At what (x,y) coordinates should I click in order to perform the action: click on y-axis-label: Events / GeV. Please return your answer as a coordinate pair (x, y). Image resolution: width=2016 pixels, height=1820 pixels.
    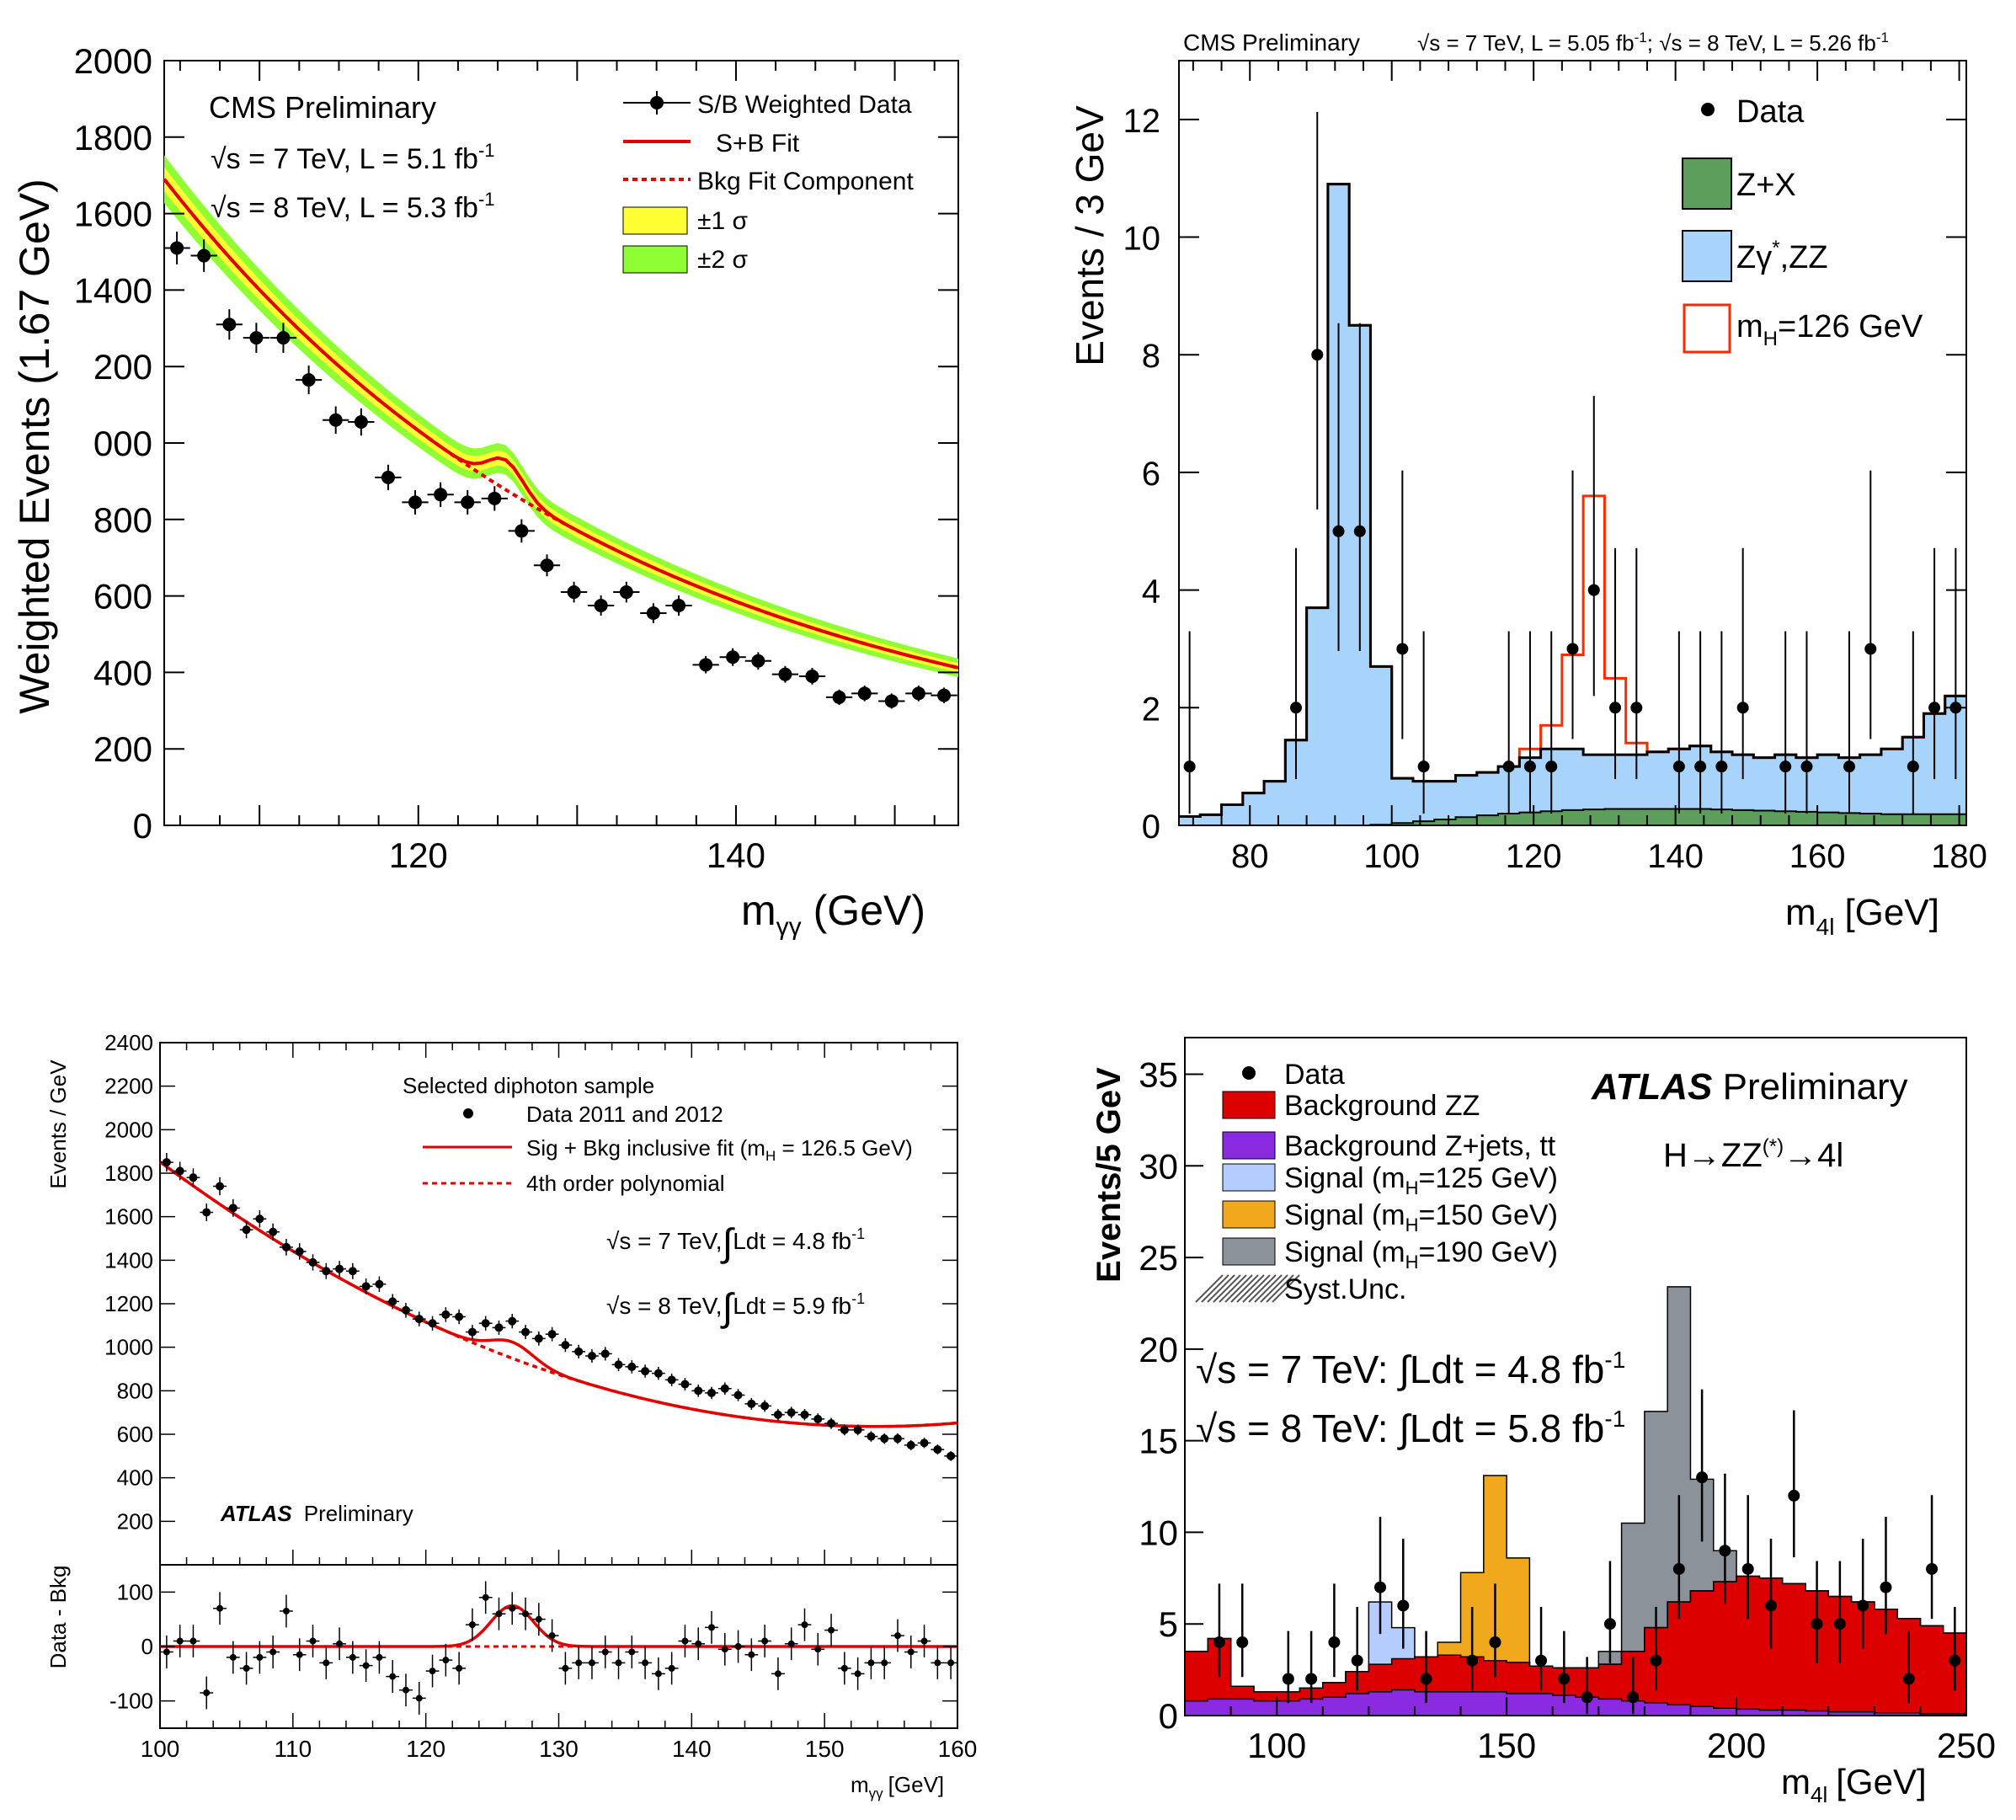
    Looking at the image, I should click on (58, 1124).